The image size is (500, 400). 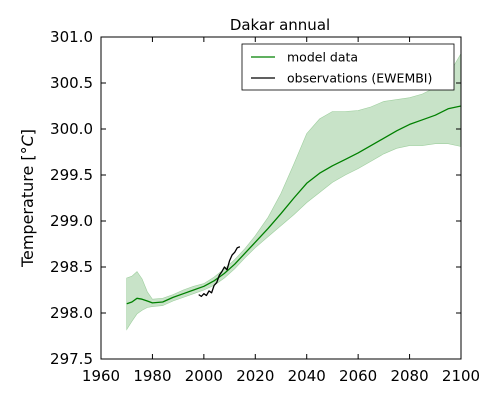 What do you see at coordinates (101, 376) in the screenshot?
I see `x-tick-label: 1960` at bounding box center [101, 376].